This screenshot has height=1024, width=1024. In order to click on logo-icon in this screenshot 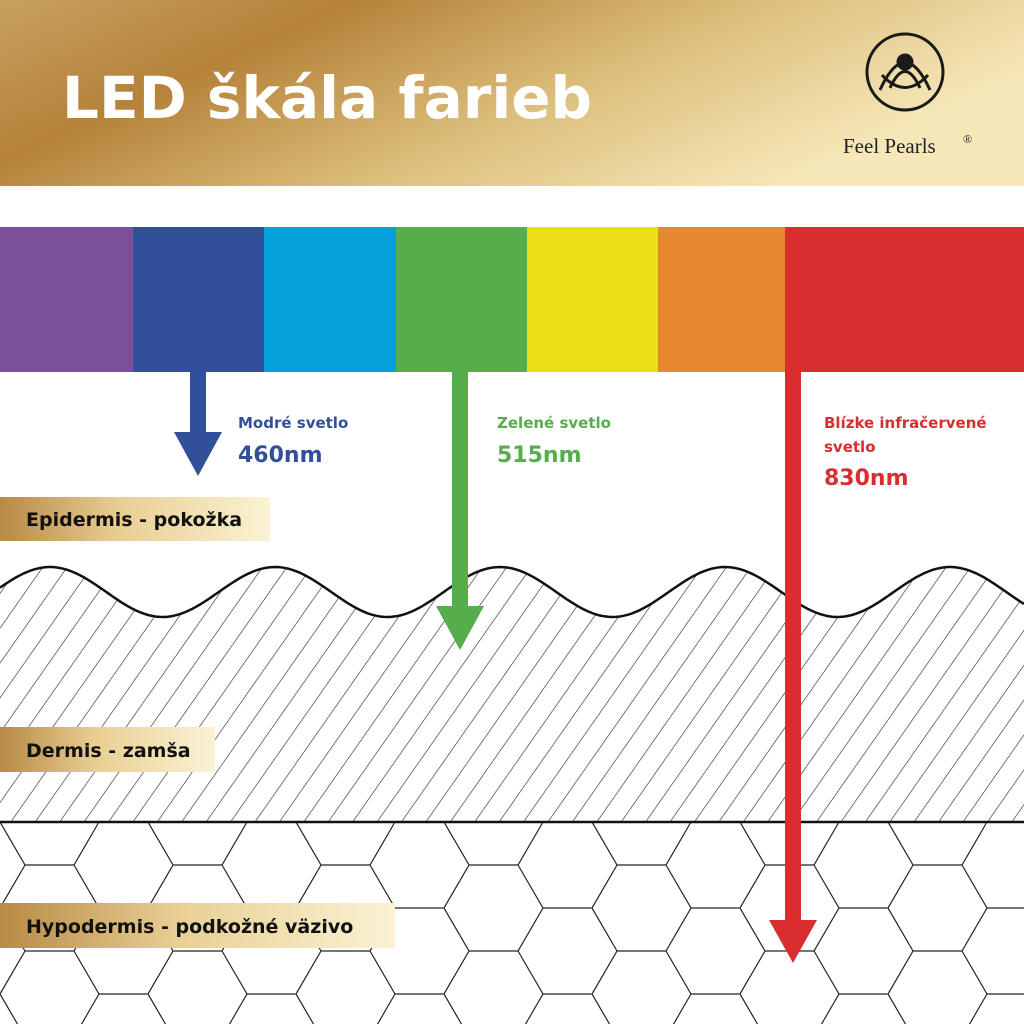, I will do `click(905, 72)`.